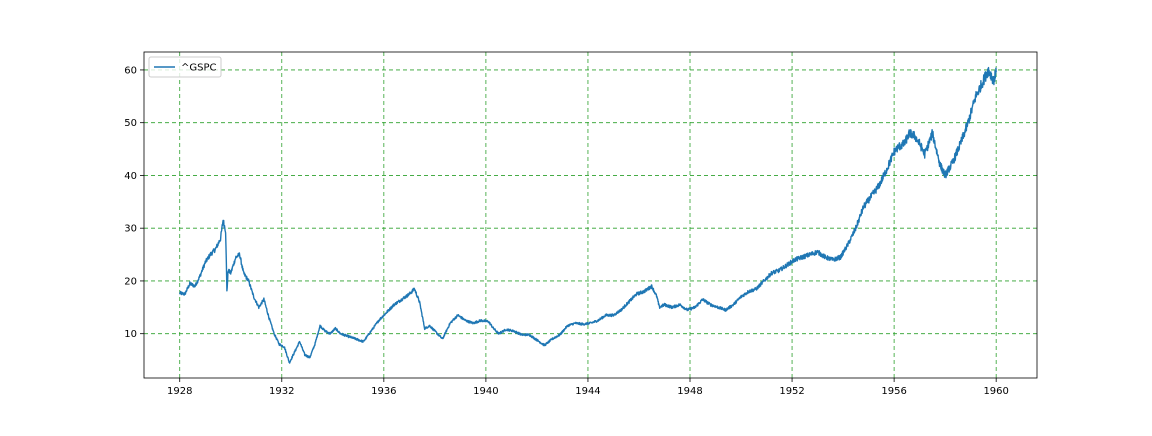 The image size is (1152, 436). Describe the element at coordinates (130, 123) in the screenshot. I see `y-tick-label: 50` at that location.